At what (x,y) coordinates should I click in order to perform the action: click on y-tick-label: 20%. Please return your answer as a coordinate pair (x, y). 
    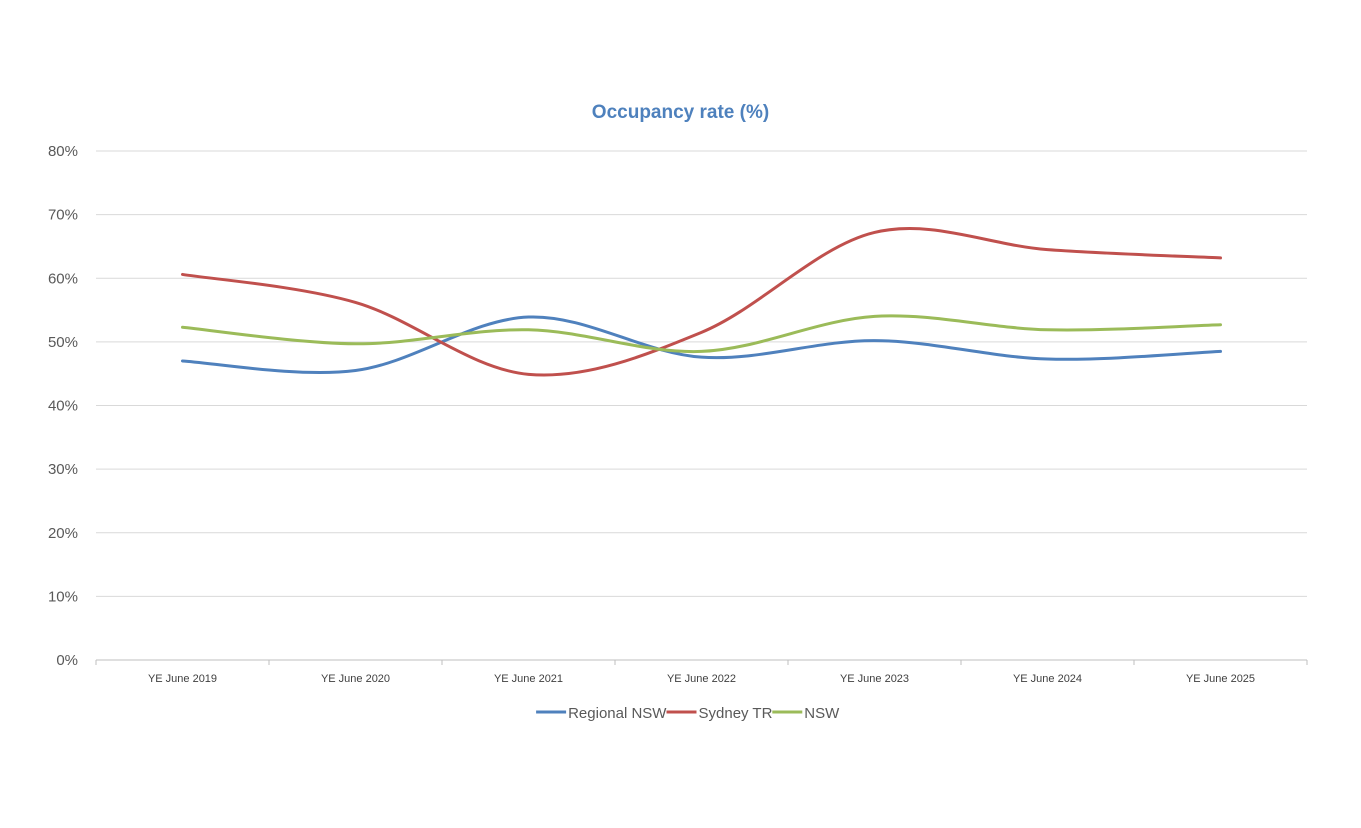
    Looking at the image, I should click on (63, 533).